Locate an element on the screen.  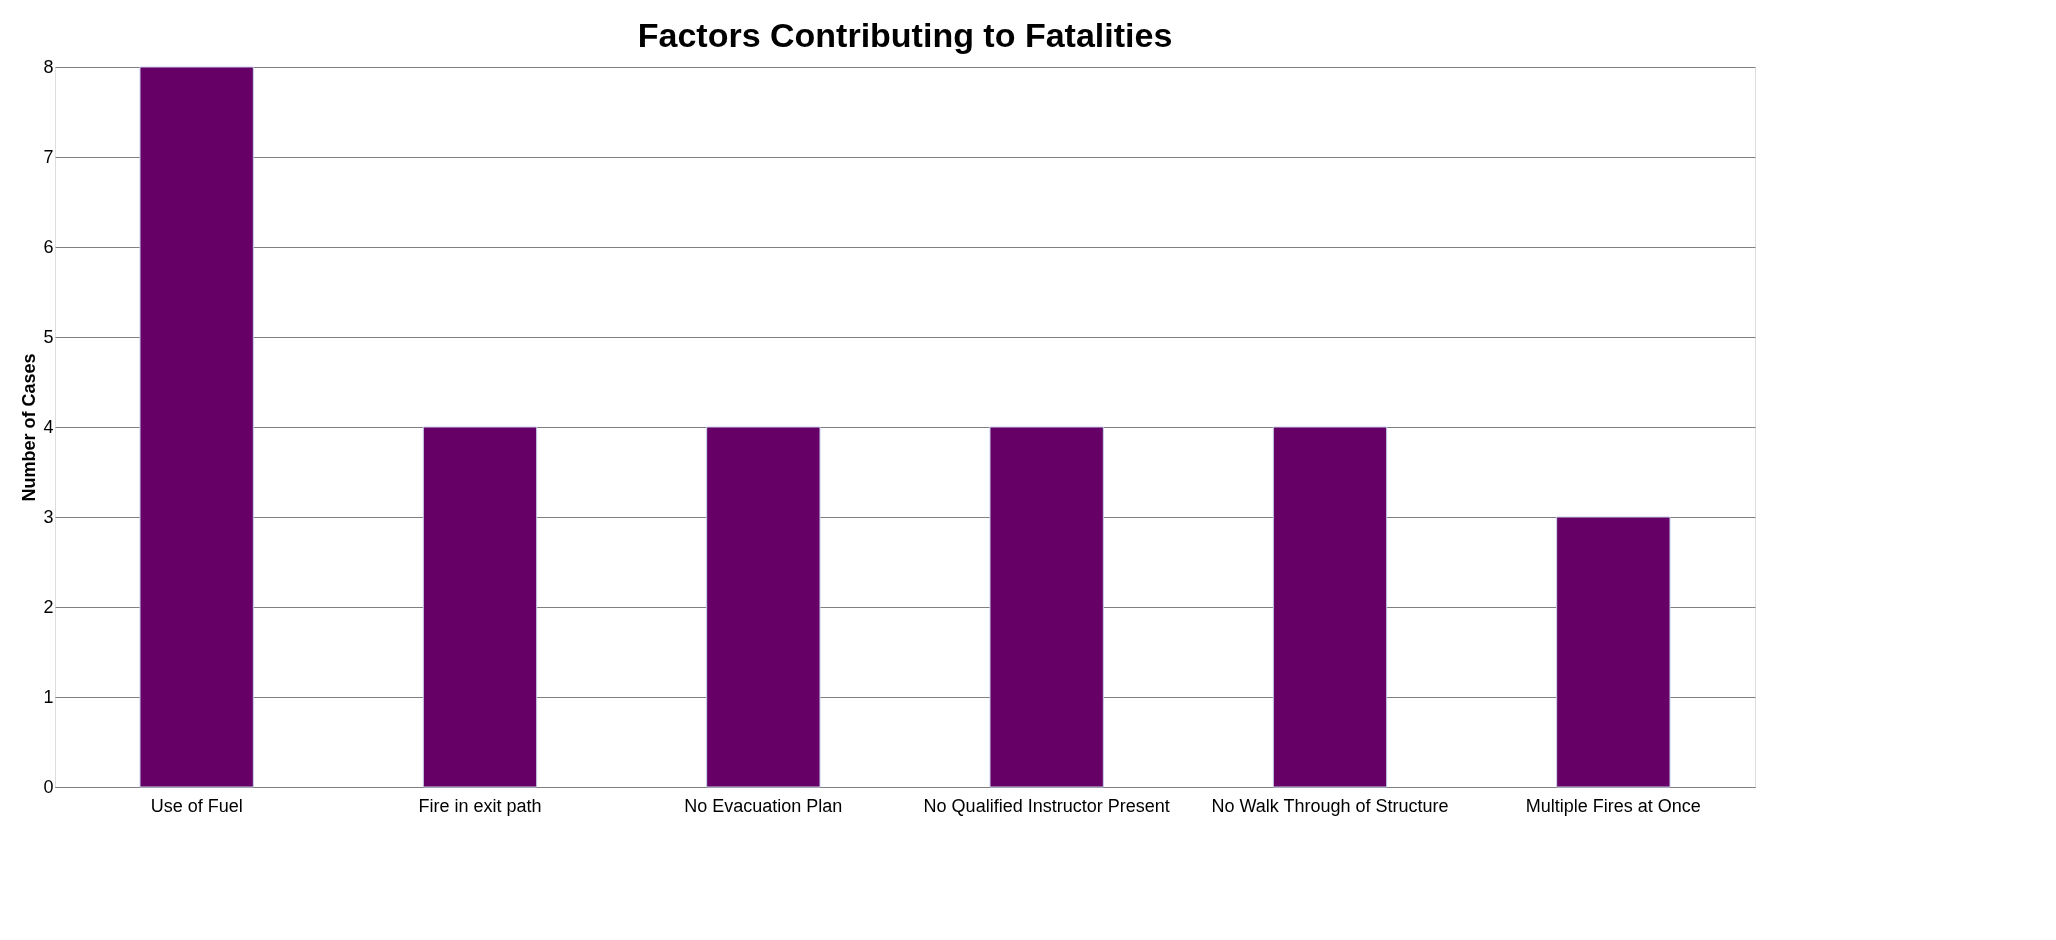
x-tick-label: Fire in exit path is located at coordinates (480, 805).